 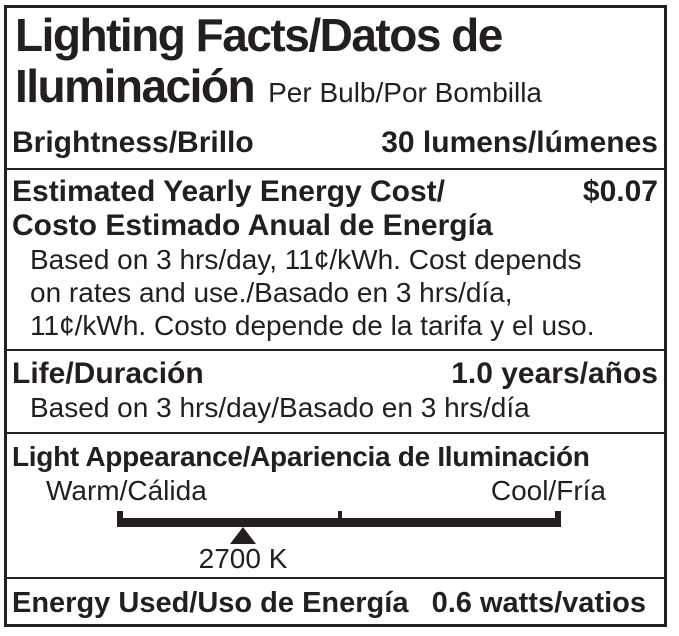 I want to click on marker-triangle-icon, so click(x=243, y=535).